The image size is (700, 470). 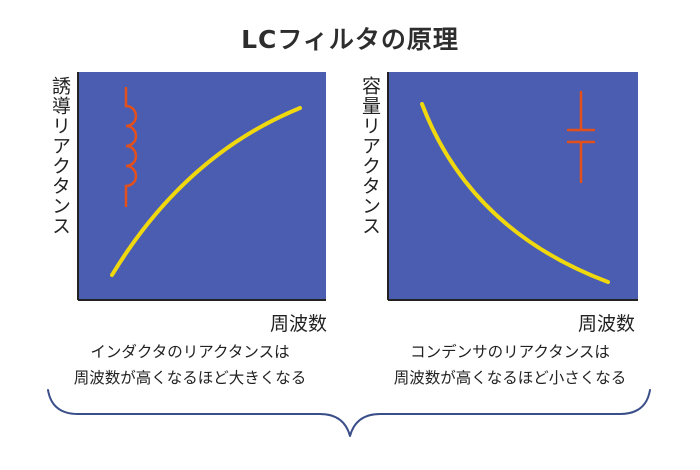 I want to click on inductor-icon, so click(x=131, y=147).